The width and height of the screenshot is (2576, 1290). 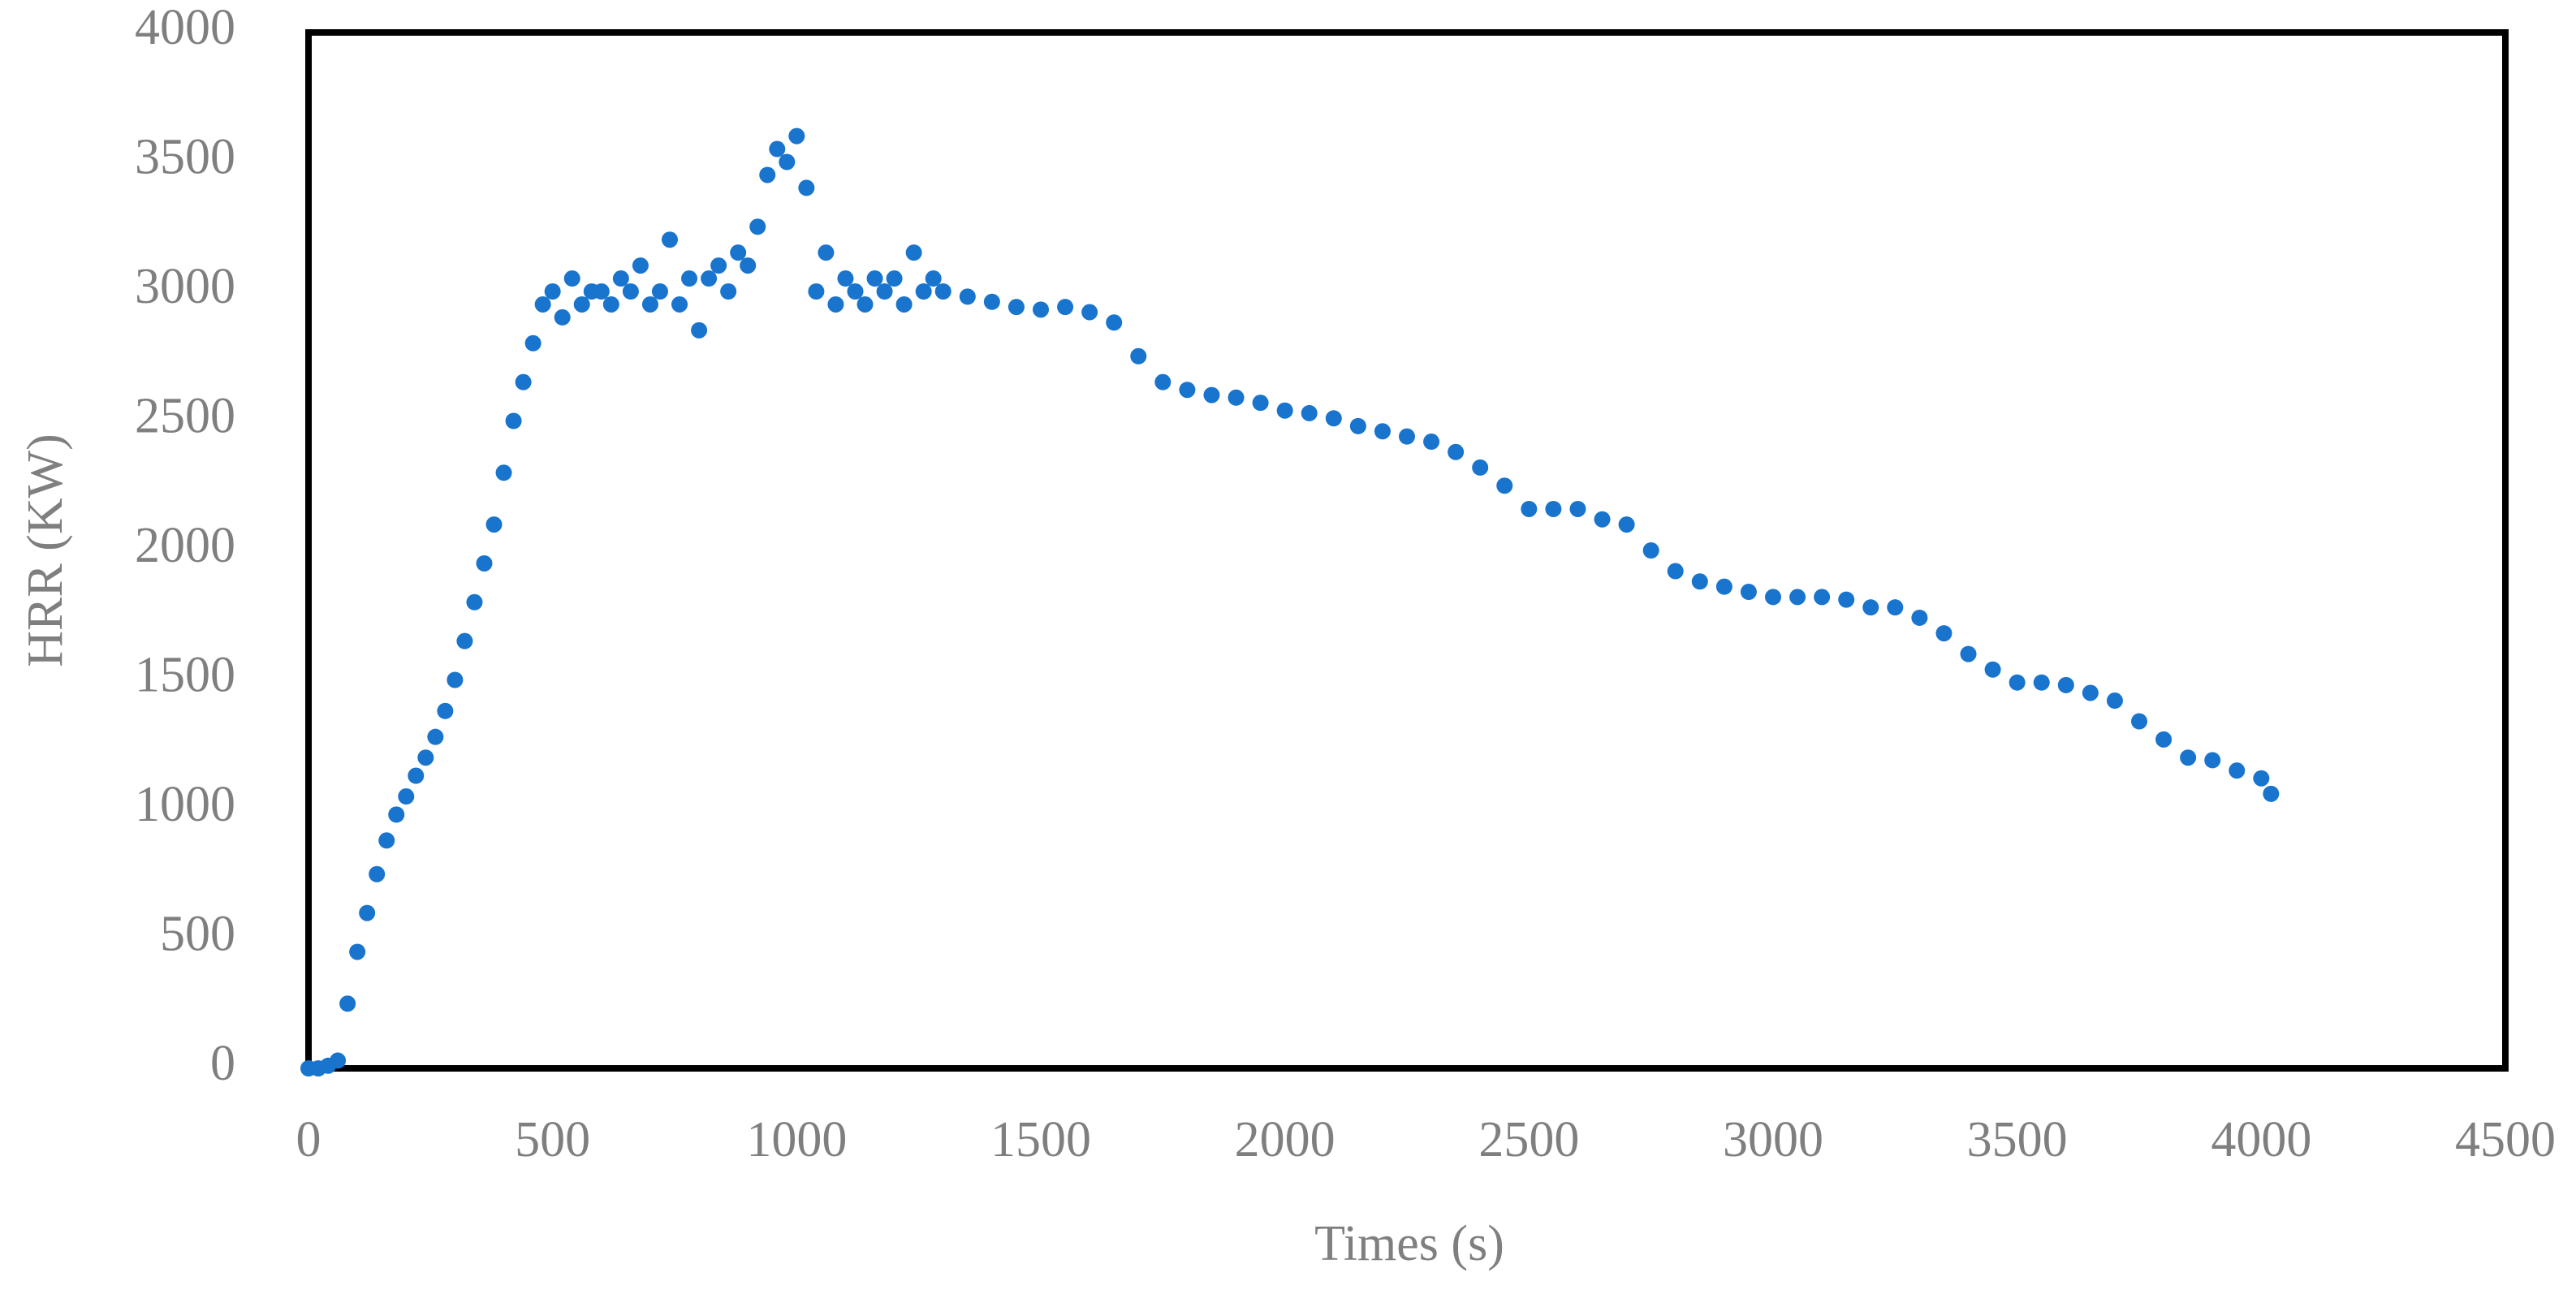 I want to click on y-tick-label: 3500, so click(x=185, y=158).